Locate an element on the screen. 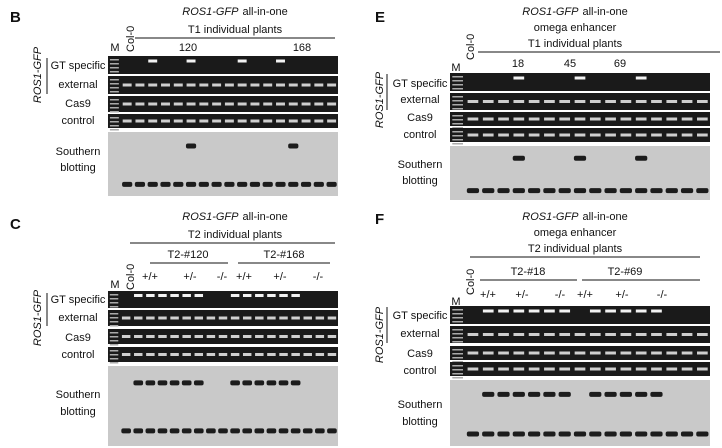 The height and width of the screenshot is (448, 722). row-label: Southern is located at coordinates (420, 165).